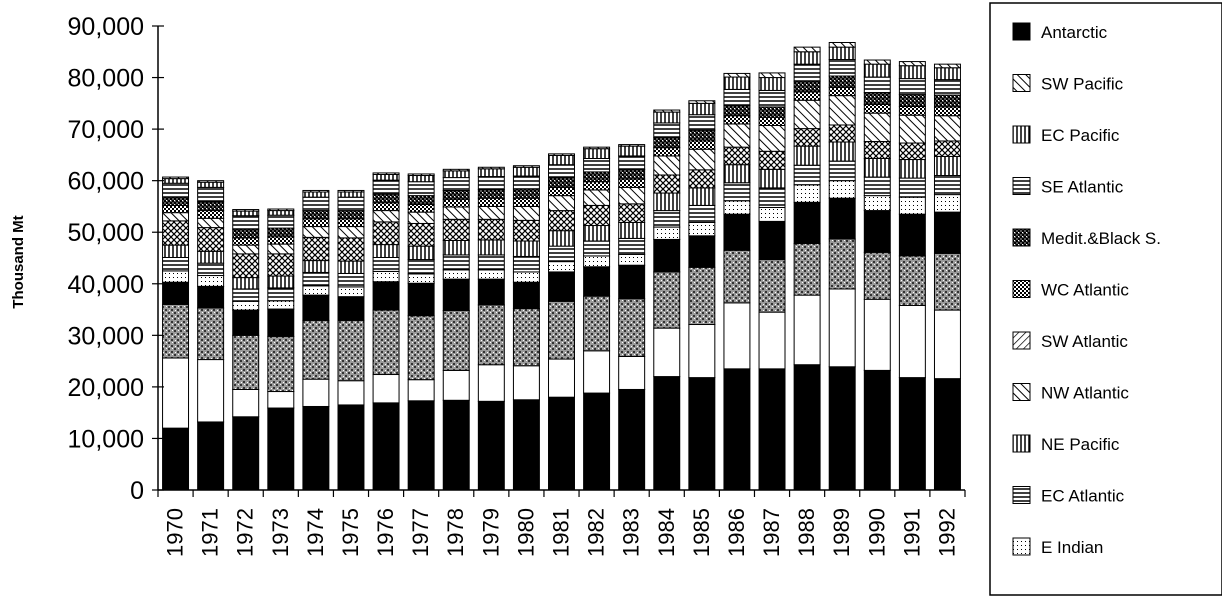 The width and height of the screenshot is (1222, 596). Describe the element at coordinates (106, 233) in the screenshot. I see `y-tick-label: 50,000` at that location.